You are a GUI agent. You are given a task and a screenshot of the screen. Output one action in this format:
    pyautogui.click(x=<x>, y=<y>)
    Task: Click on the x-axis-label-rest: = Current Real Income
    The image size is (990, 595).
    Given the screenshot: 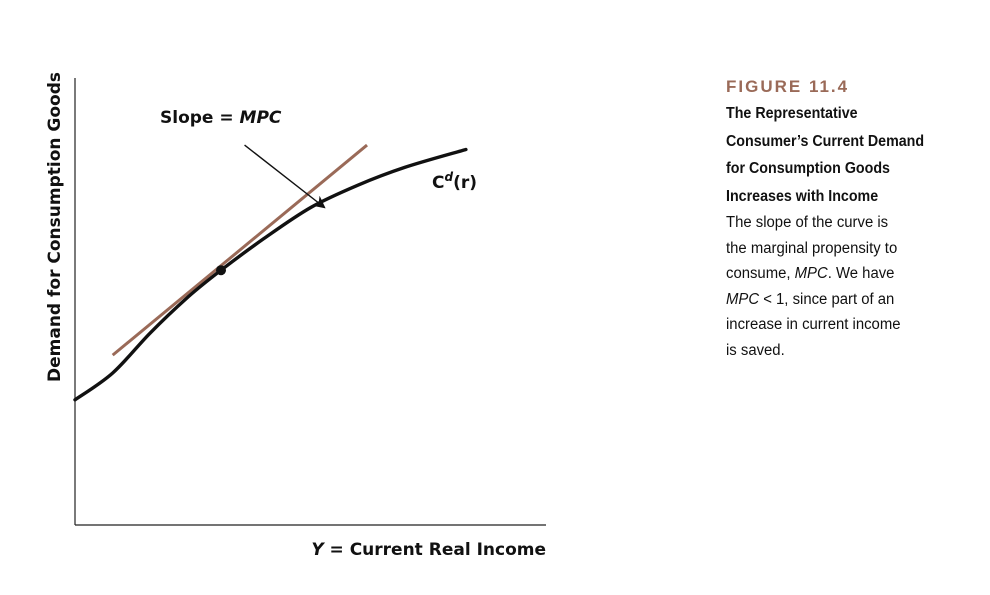 What is the action you would take?
    pyautogui.click(x=435, y=550)
    